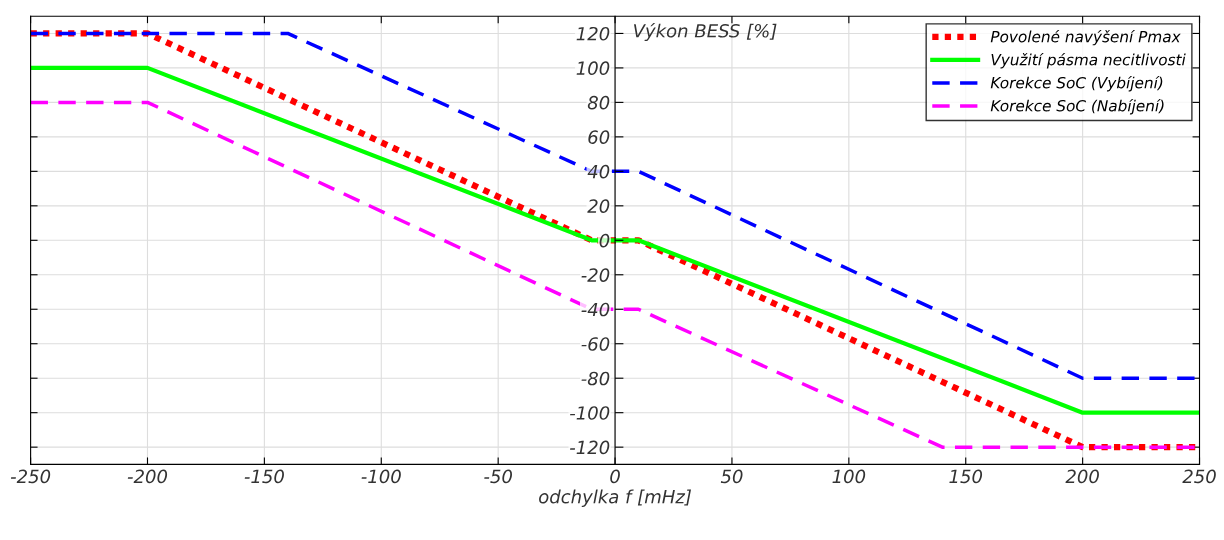 This screenshot has height=540, width=1224. What do you see at coordinates (1077, 107) in the screenshot?
I see `legend-label: Korekce SoC (Nabíjení)` at bounding box center [1077, 107].